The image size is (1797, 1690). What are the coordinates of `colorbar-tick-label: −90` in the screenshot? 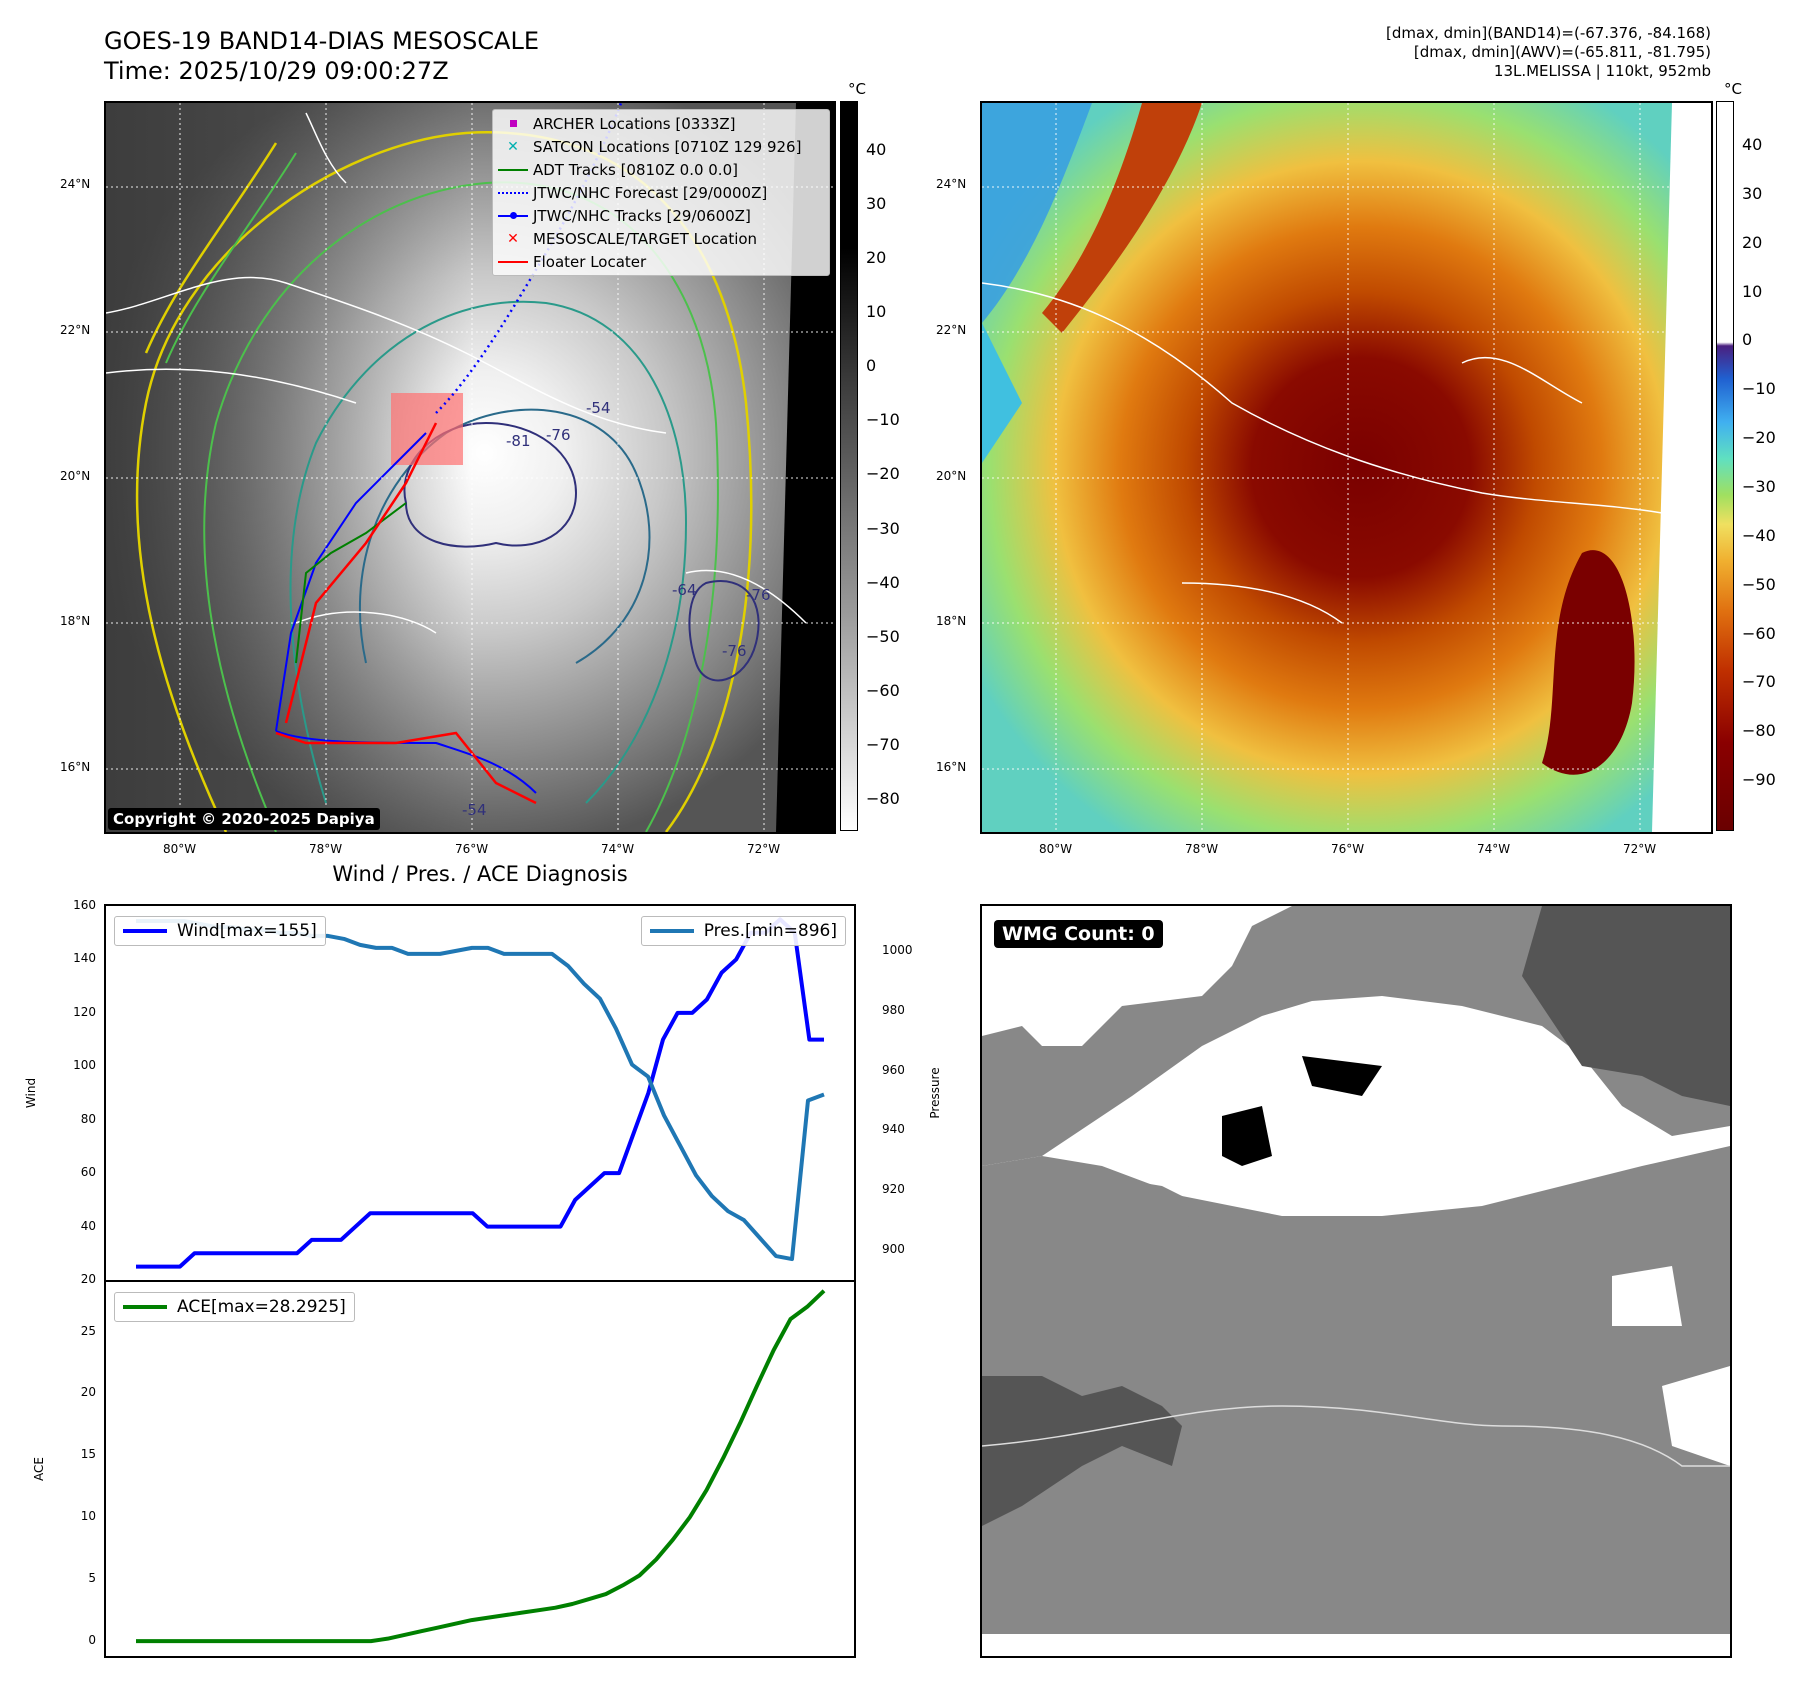 It's located at (1759, 780).